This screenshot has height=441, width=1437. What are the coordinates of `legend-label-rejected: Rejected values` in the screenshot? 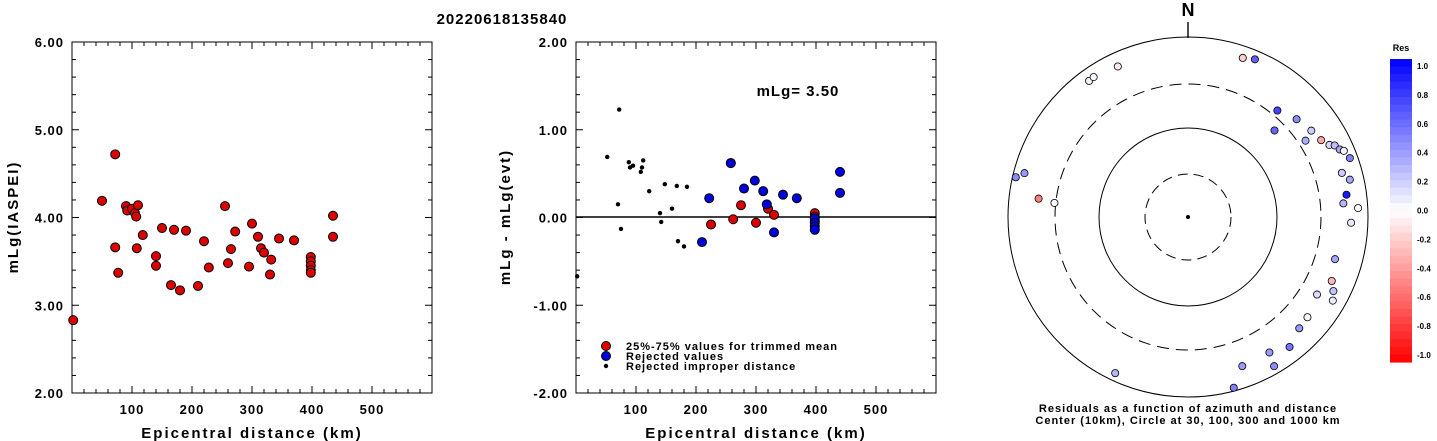 It's located at (675, 357).